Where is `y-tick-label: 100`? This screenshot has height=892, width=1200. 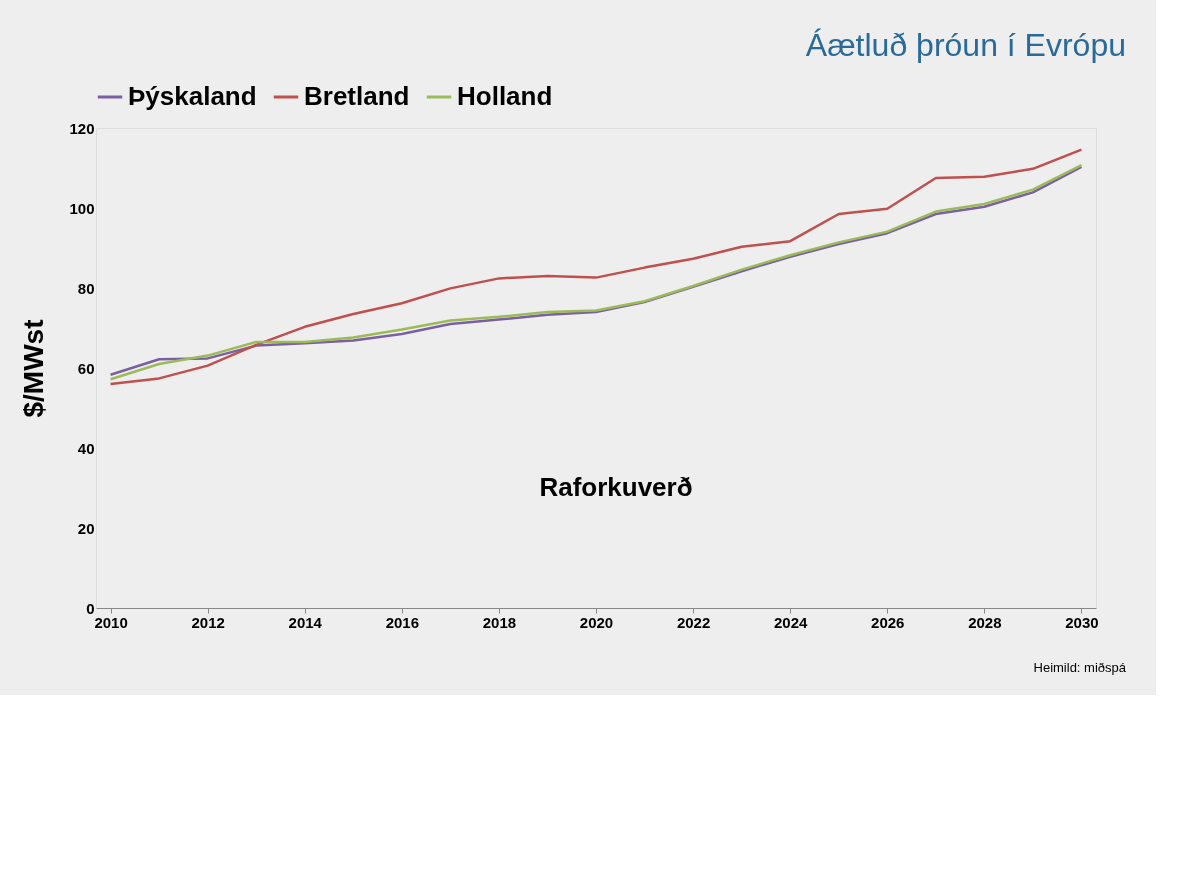 y-tick-label: 100 is located at coordinates (82, 208).